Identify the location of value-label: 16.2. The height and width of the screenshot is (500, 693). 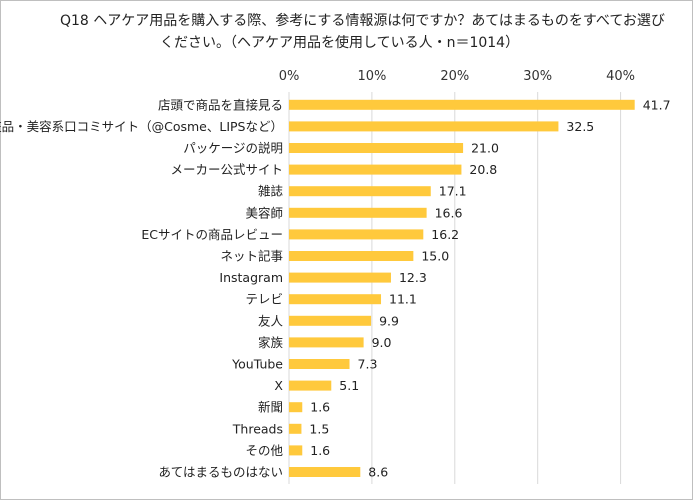
(445, 234).